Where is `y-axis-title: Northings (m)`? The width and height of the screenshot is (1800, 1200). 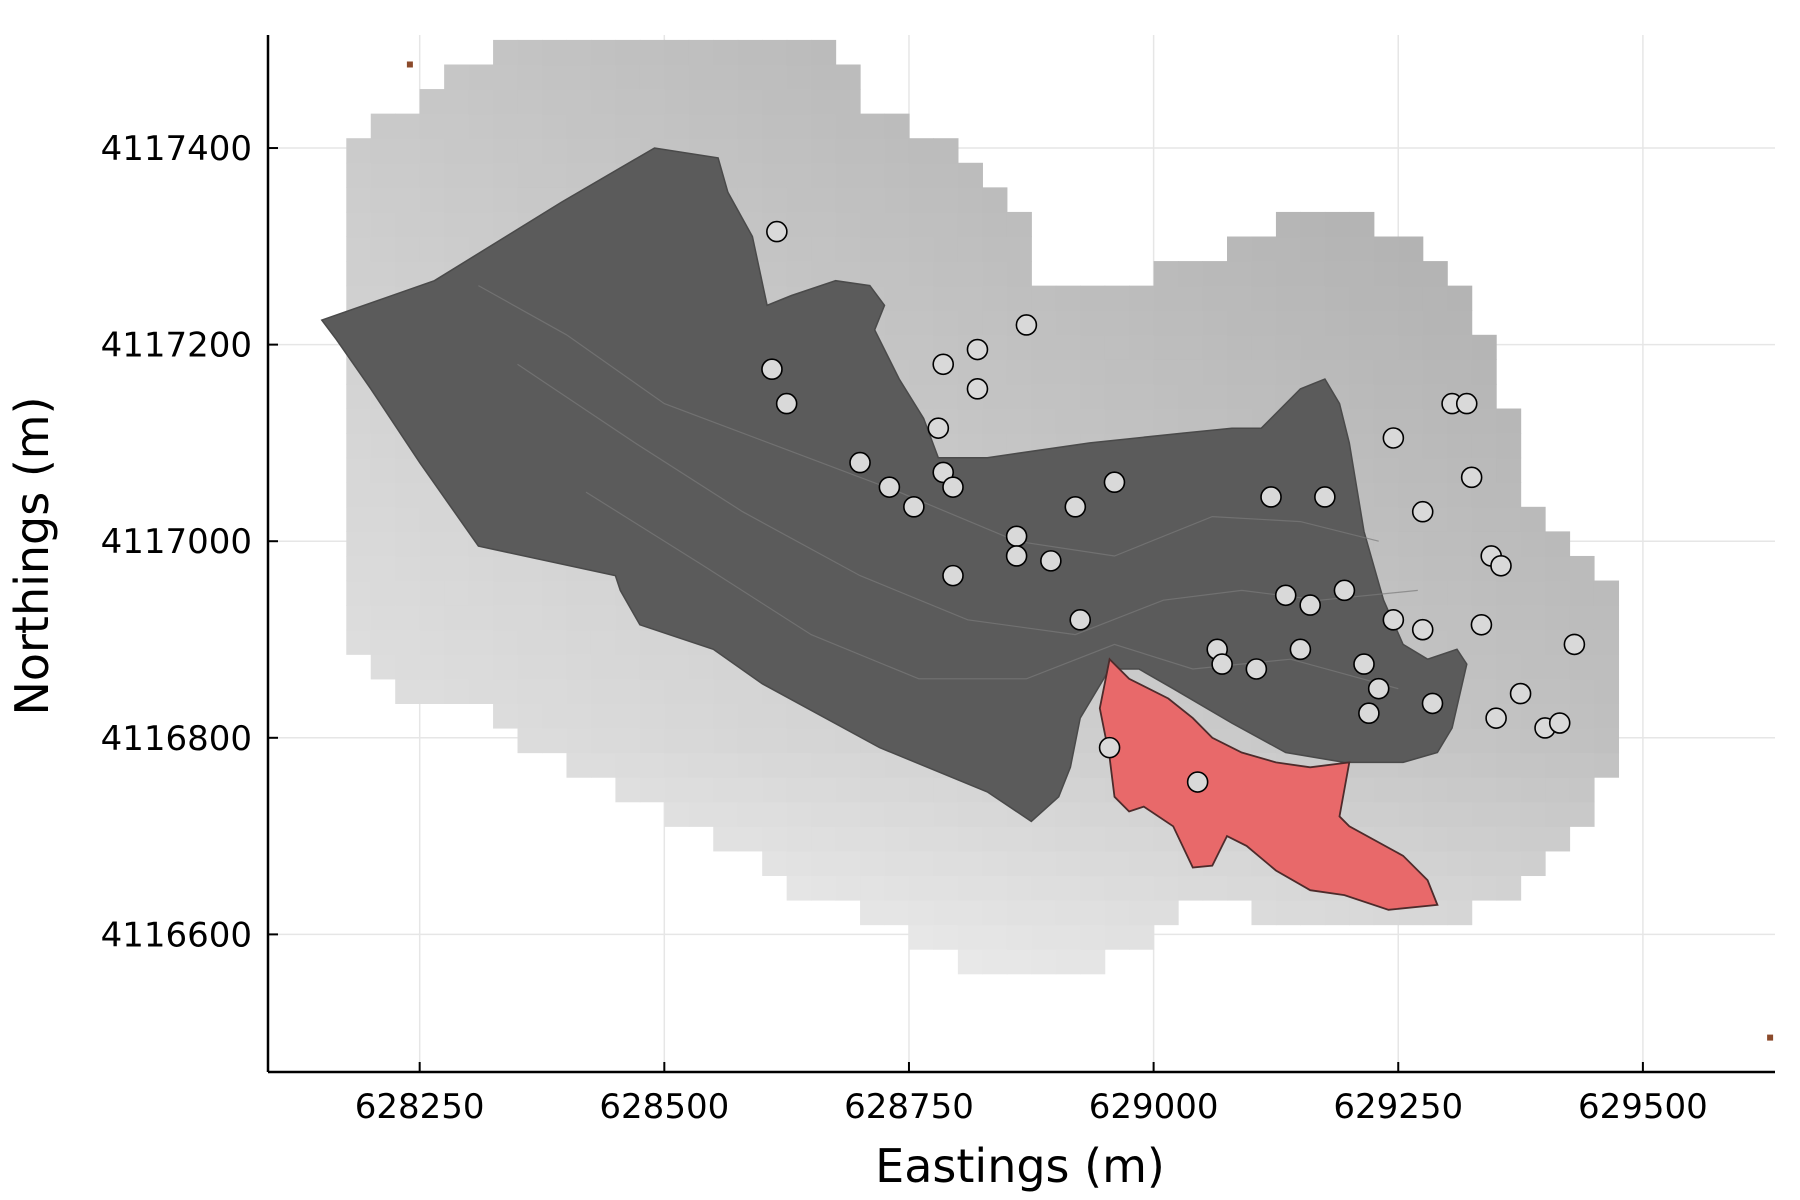 y-axis-title: Northings (m) is located at coordinates (32, 555).